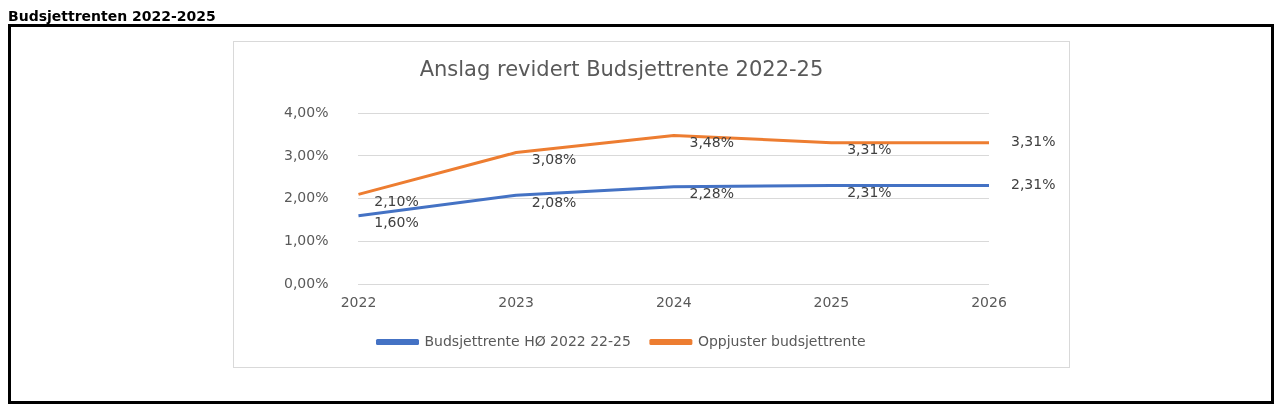 The width and height of the screenshot is (1282, 419). What do you see at coordinates (112, 16) in the screenshot?
I see `text: Budsjettrenten 2022-2025` at bounding box center [112, 16].